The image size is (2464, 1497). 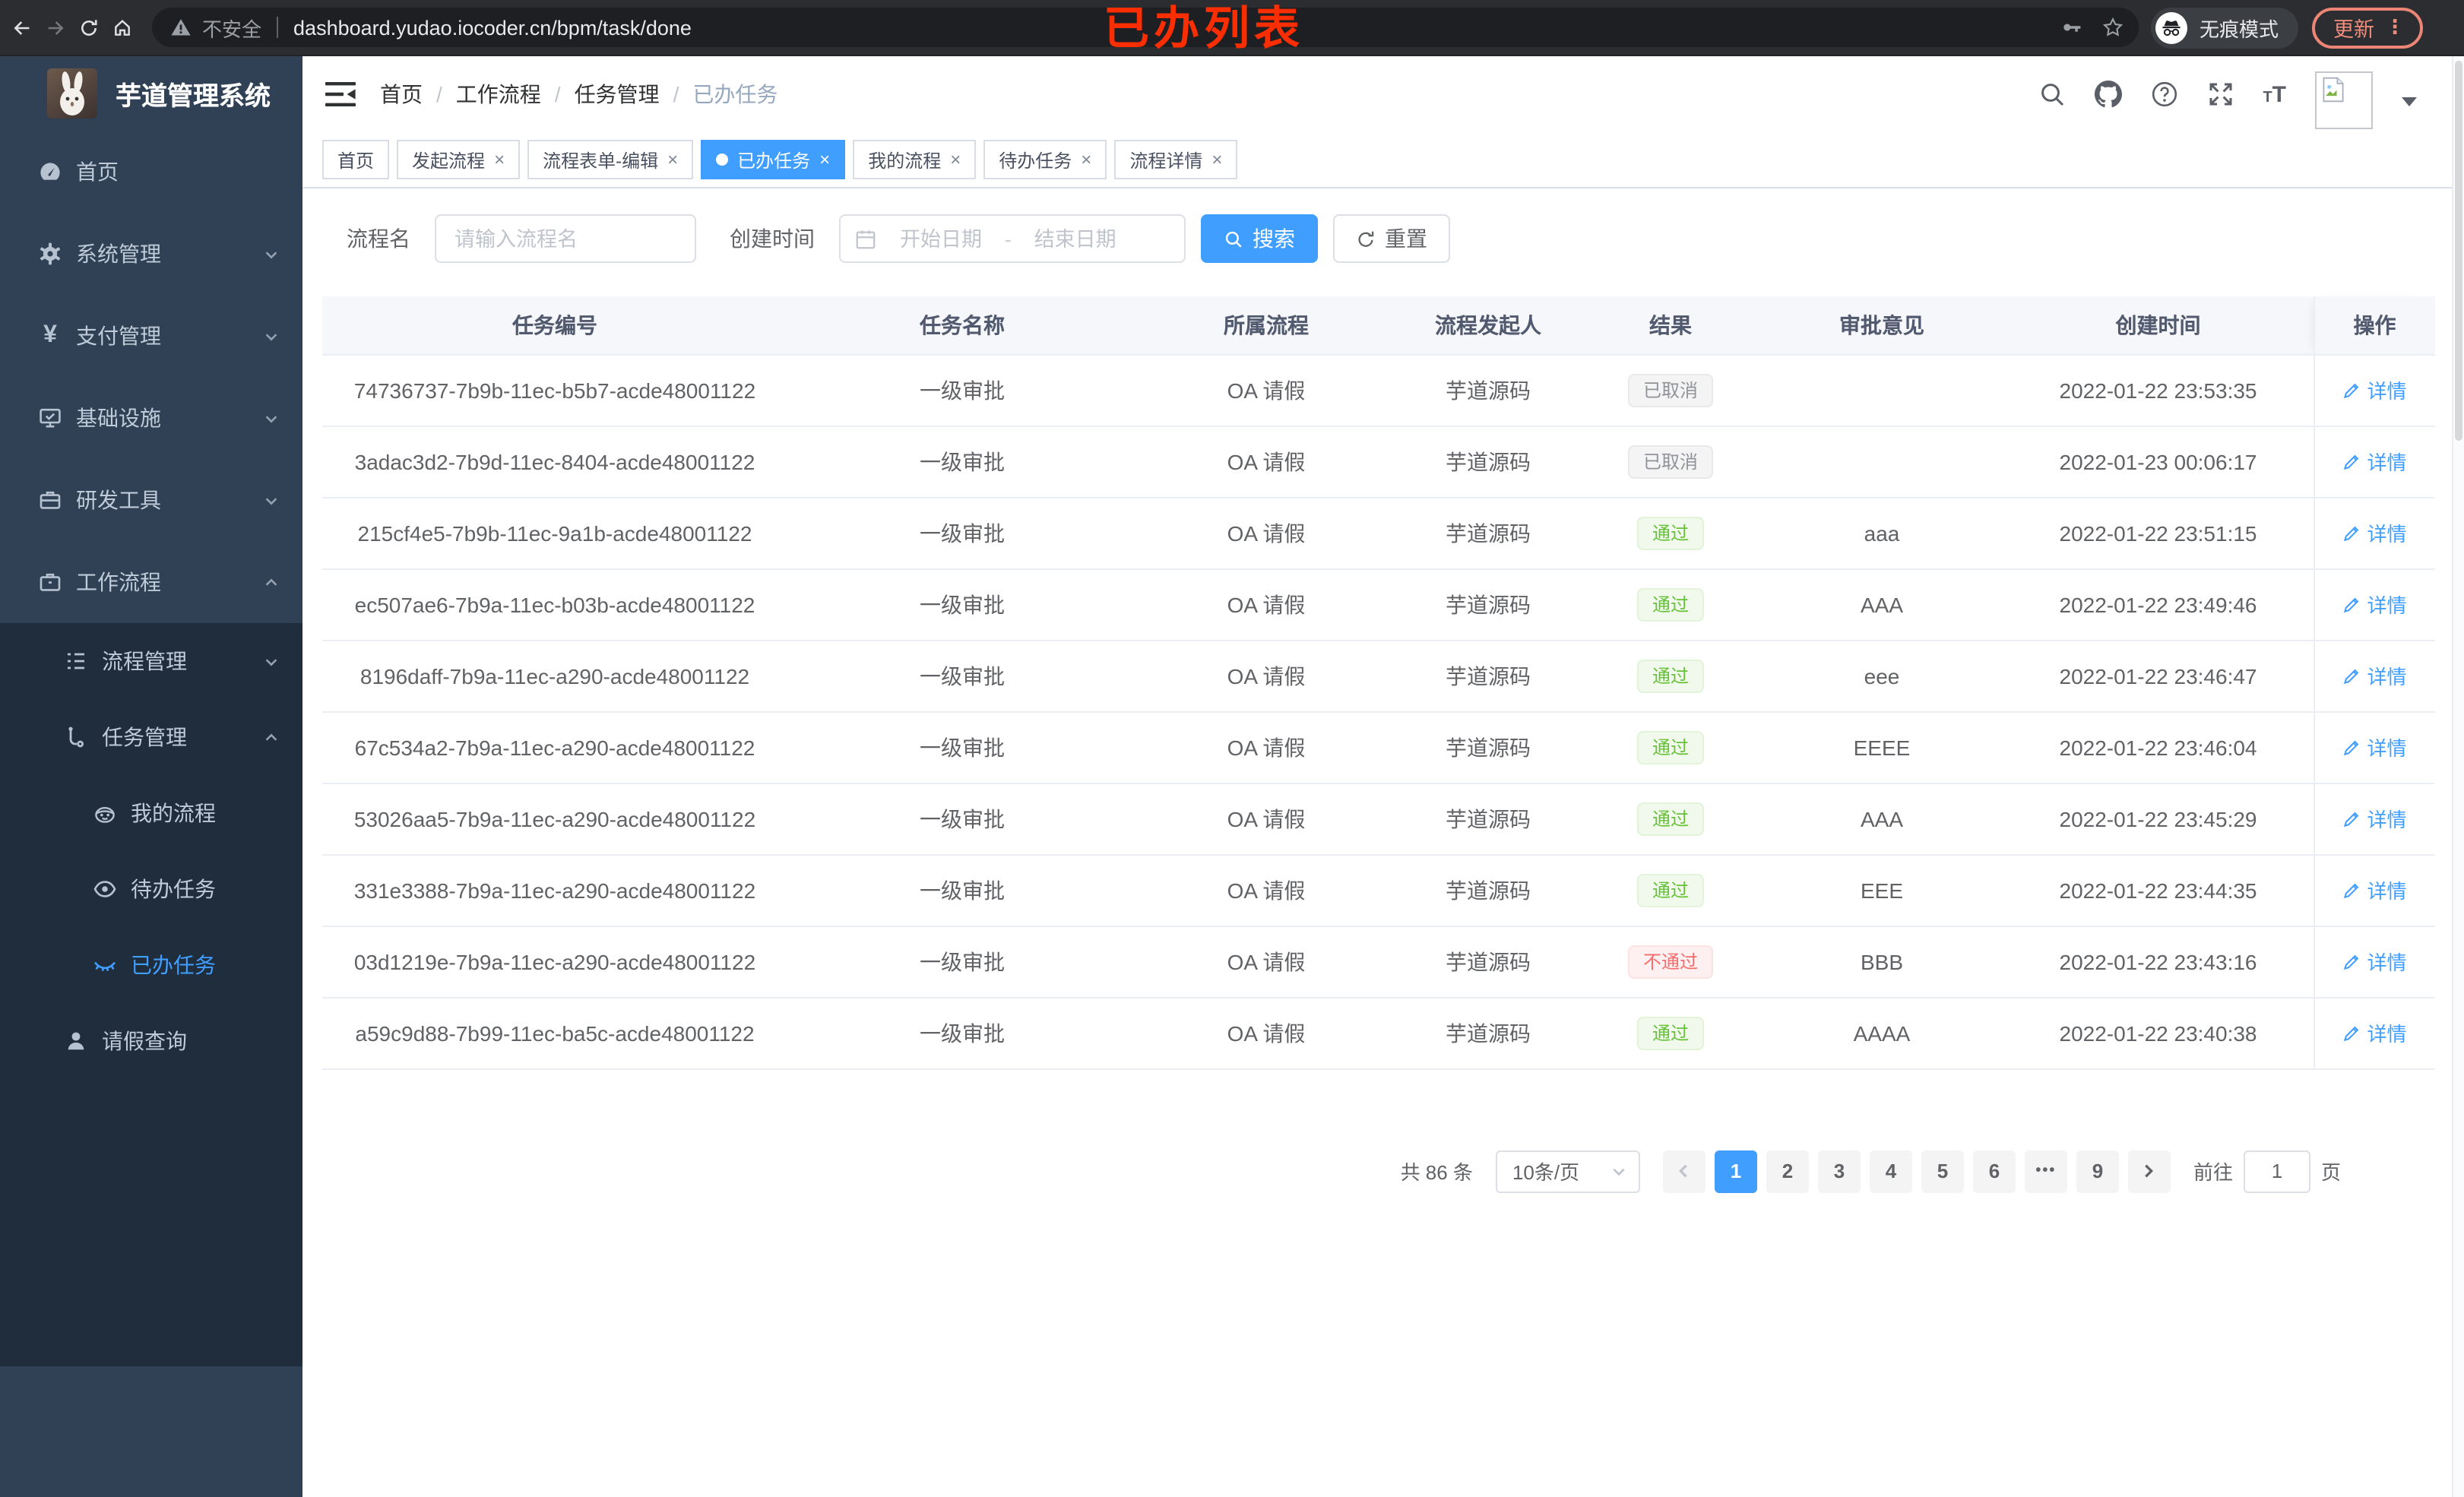 What do you see at coordinates (459, 159) in the screenshot?
I see `tab-start-process: 发起流程 ×` at bounding box center [459, 159].